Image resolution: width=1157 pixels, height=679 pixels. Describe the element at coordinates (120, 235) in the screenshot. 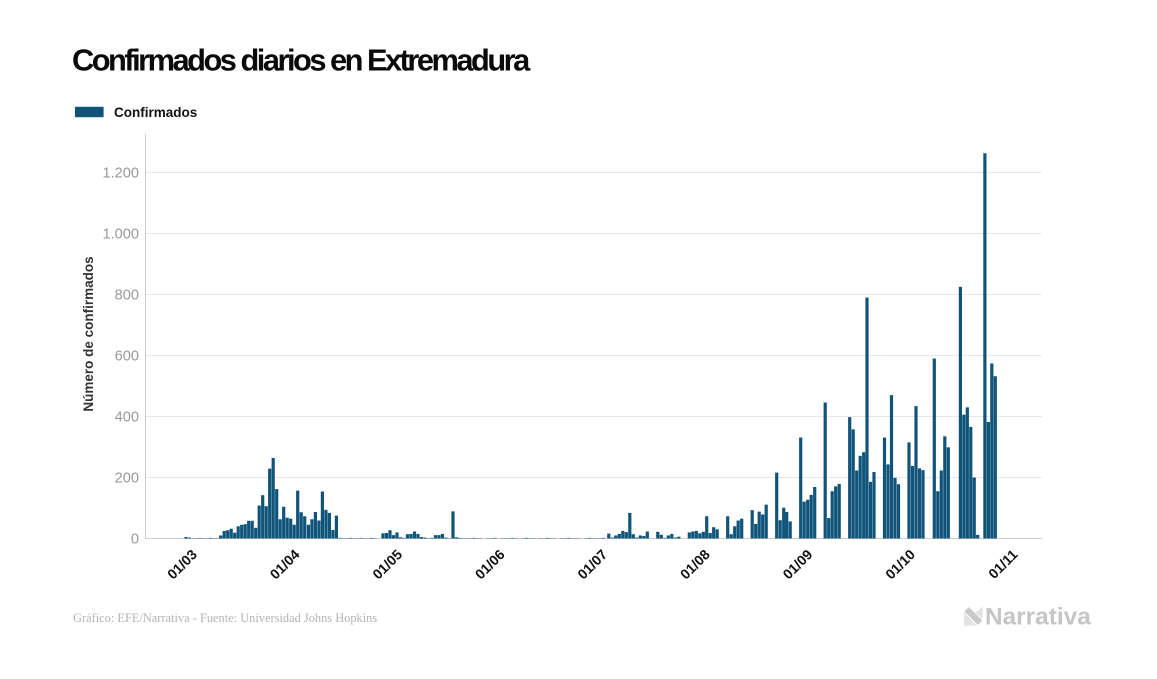

I see `svg-text: 1.000` at that location.